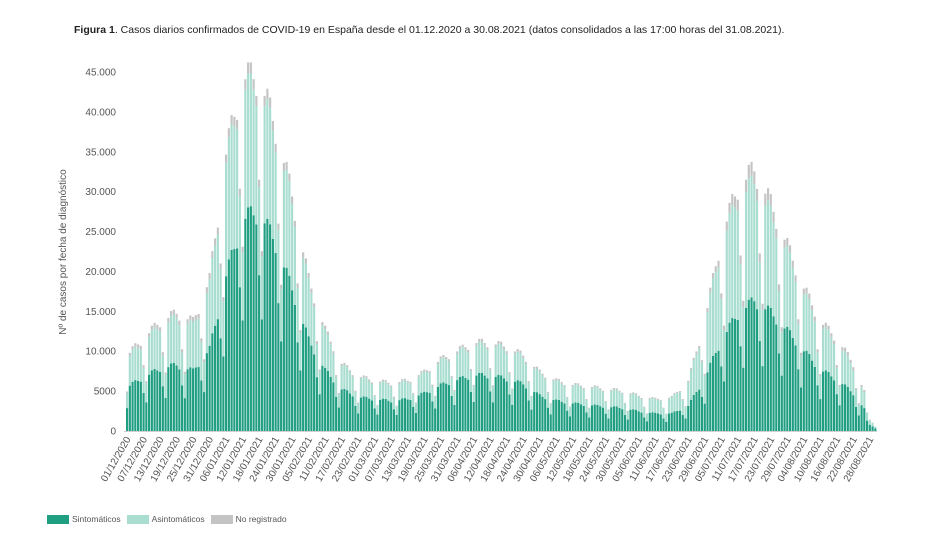  I want to click on chart-legend: Sintomáticos Asintomáticos No registrado, so click(168, 519).